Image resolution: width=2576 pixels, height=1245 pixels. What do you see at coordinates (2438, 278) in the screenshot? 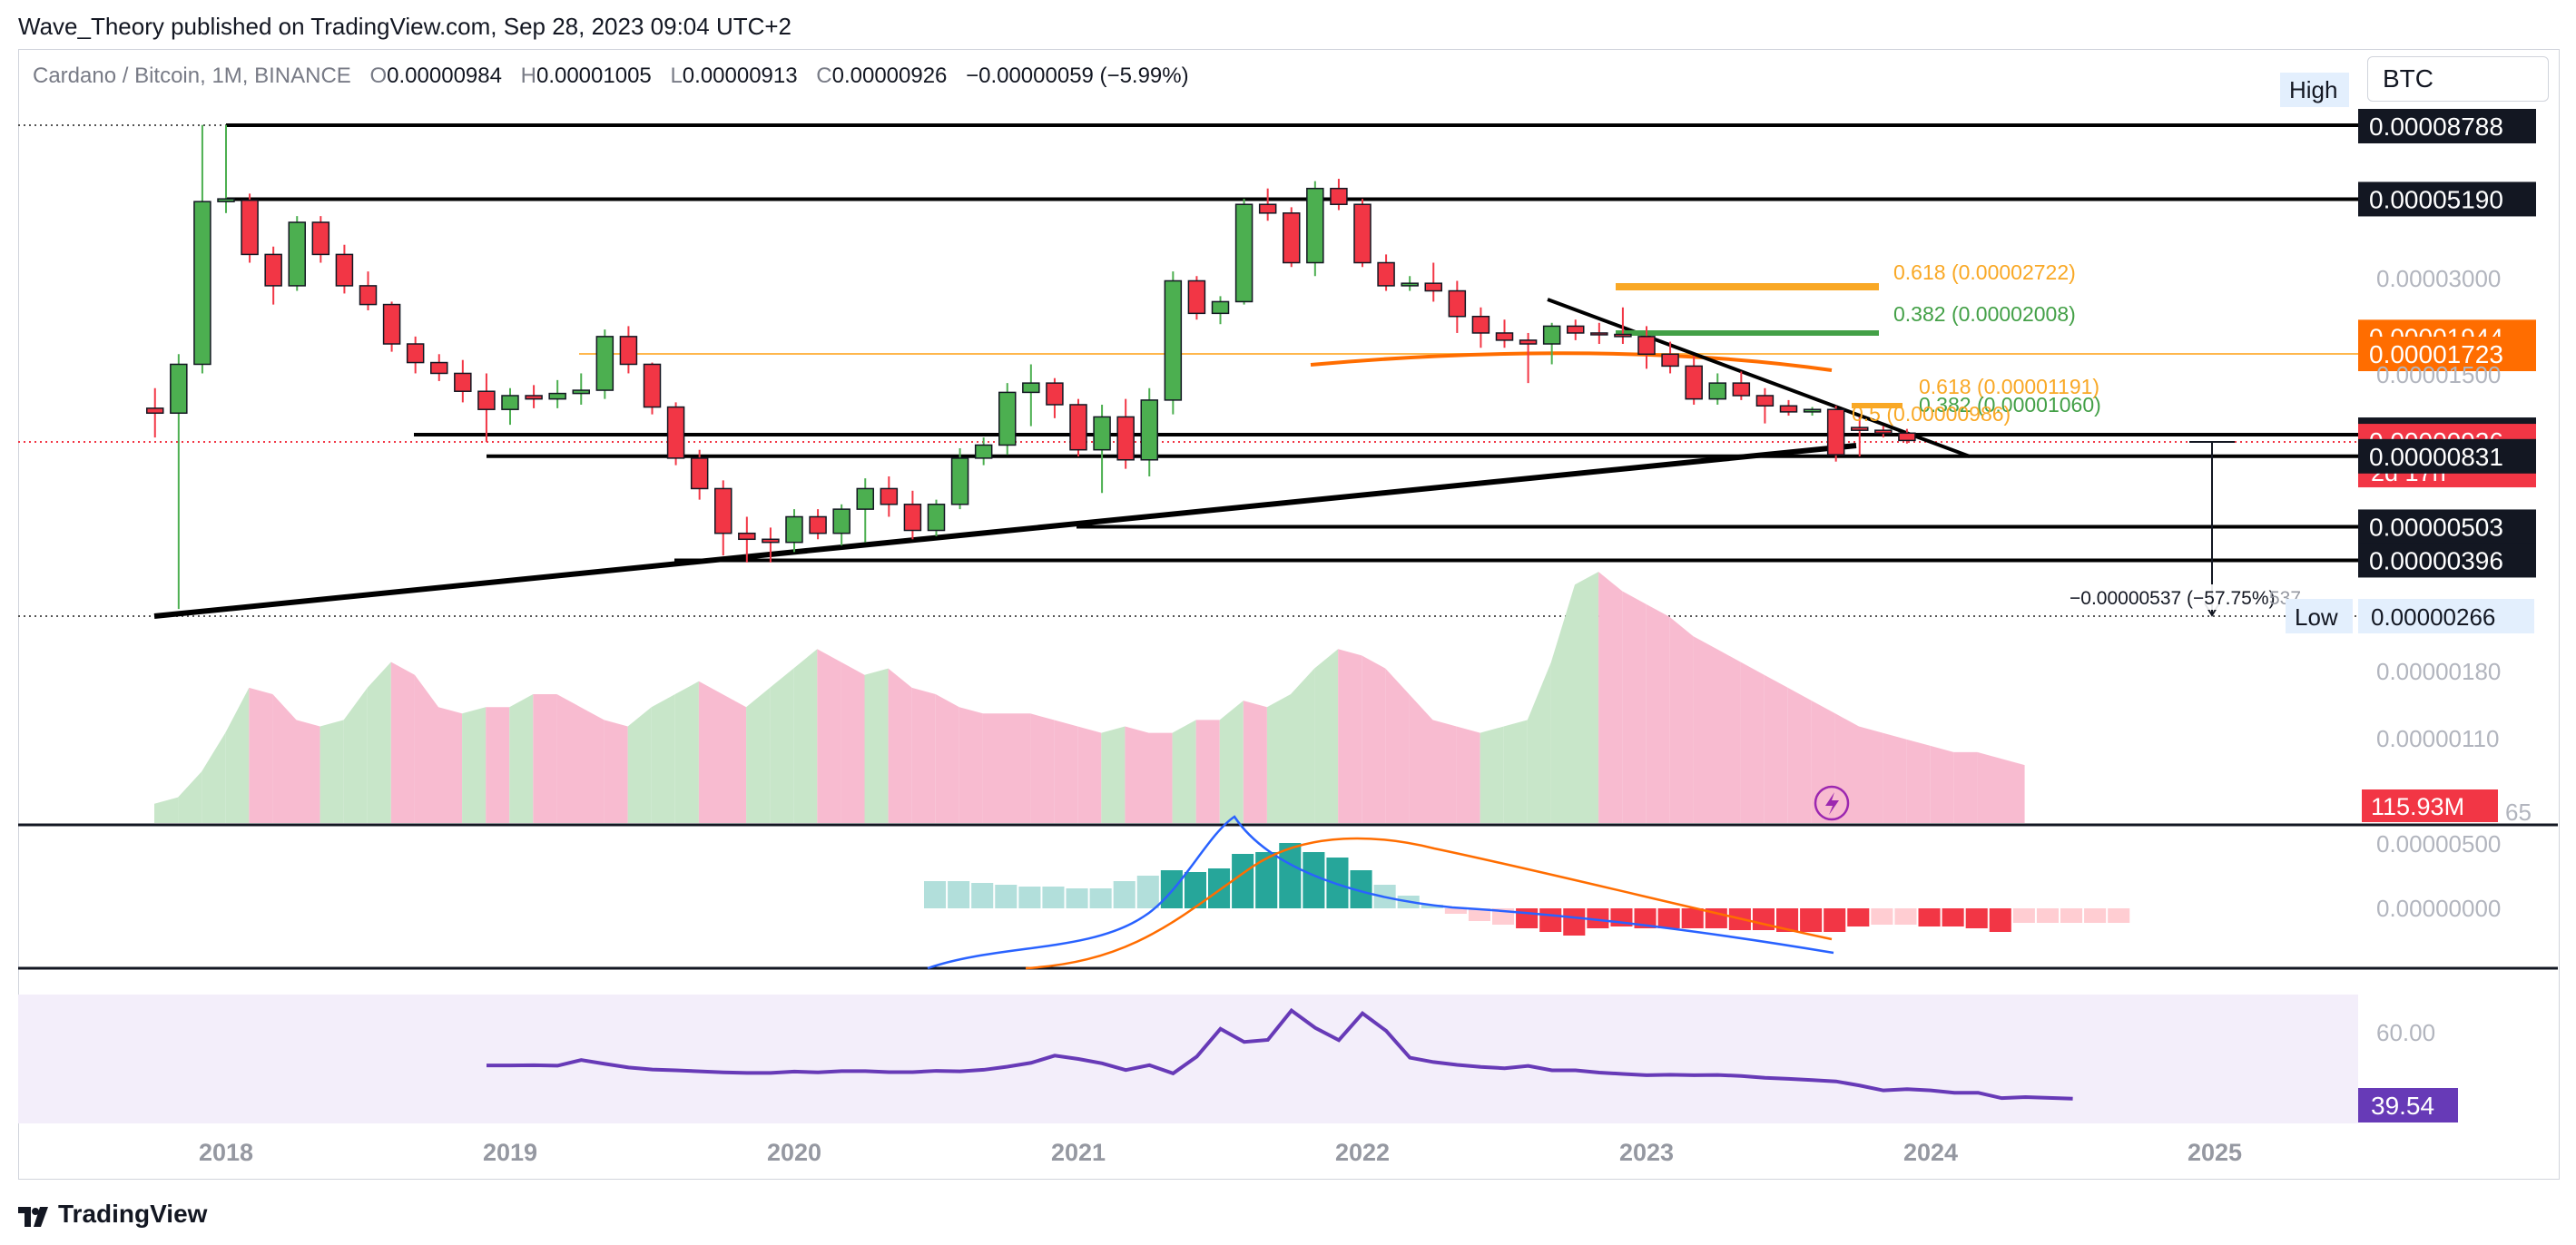
I see `axis-tick-0: 0.00003000` at bounding box center [2438, 278].